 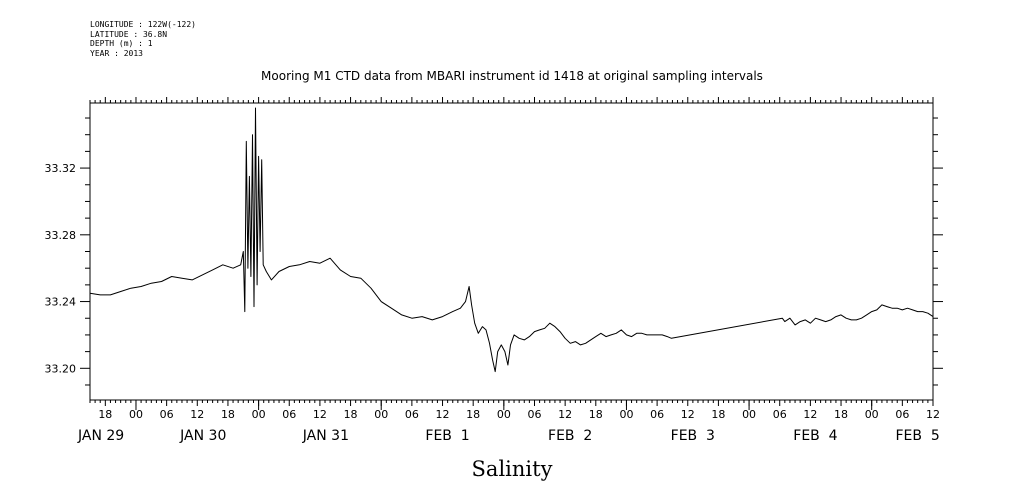 What do you see at coordinates (693, 436) in the screenshot?
I see `x-date-label: FEB 3` at bounding box center [693, 436].